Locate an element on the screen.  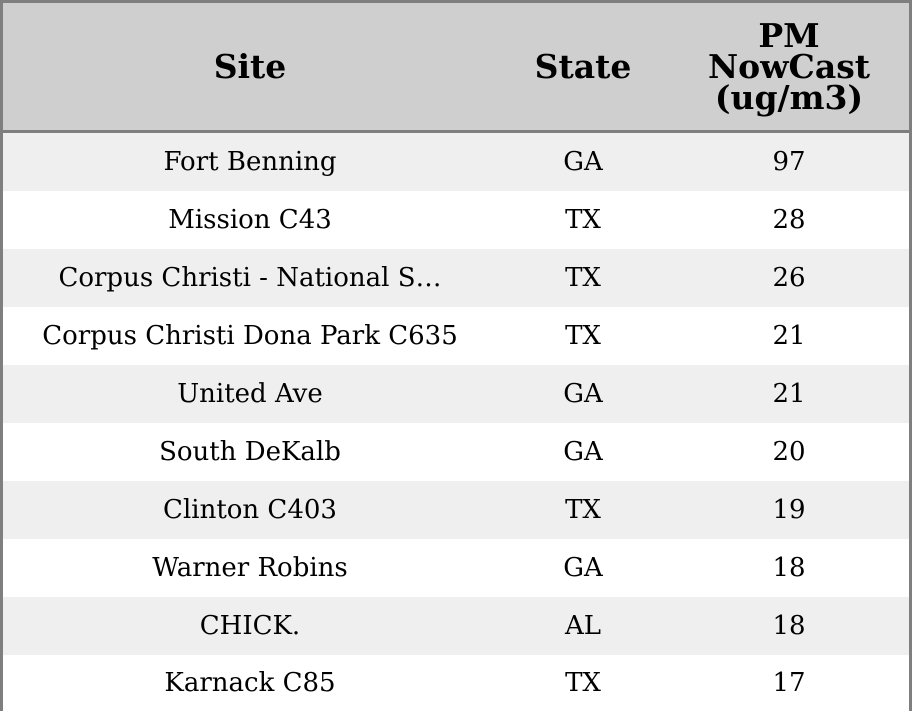
cell-site: South DeKalb is located at coordinates (250, 452).